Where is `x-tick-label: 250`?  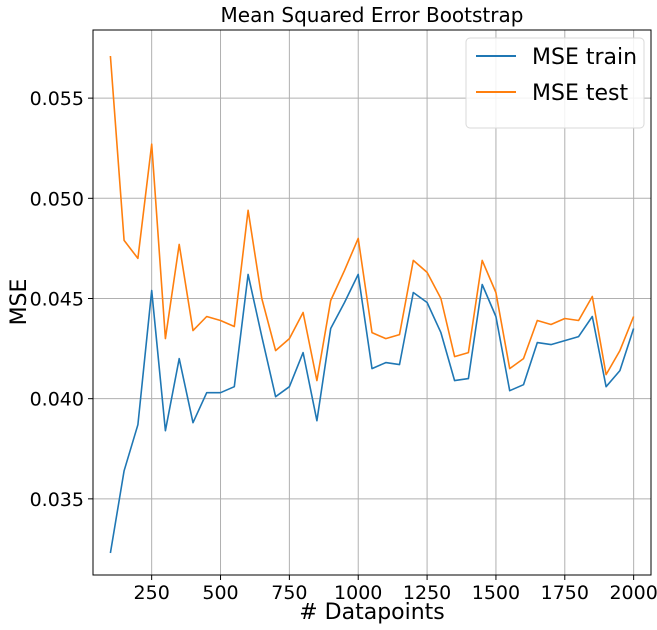
x-tick-label: 250 is located at coordinates (152, 593).